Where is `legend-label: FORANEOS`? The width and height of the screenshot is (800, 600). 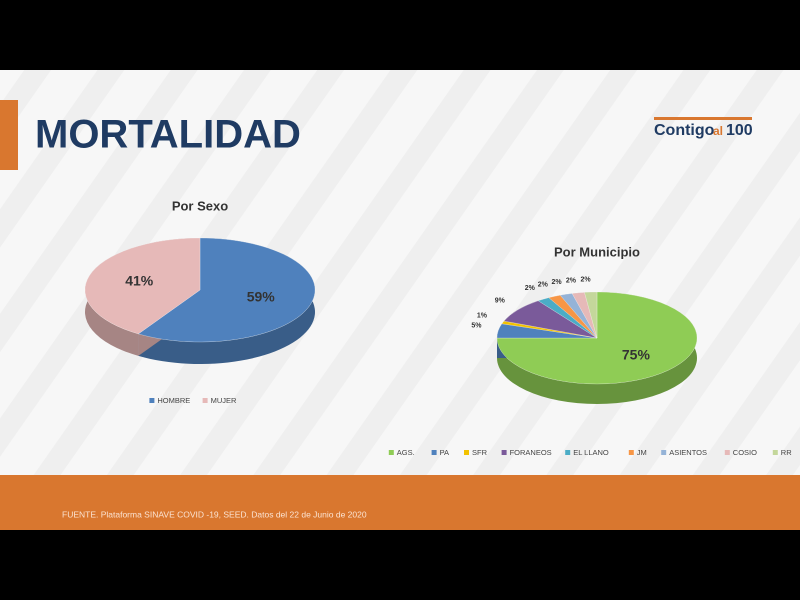 legend-label: FORANEOS is located at coordinates (531, 452).